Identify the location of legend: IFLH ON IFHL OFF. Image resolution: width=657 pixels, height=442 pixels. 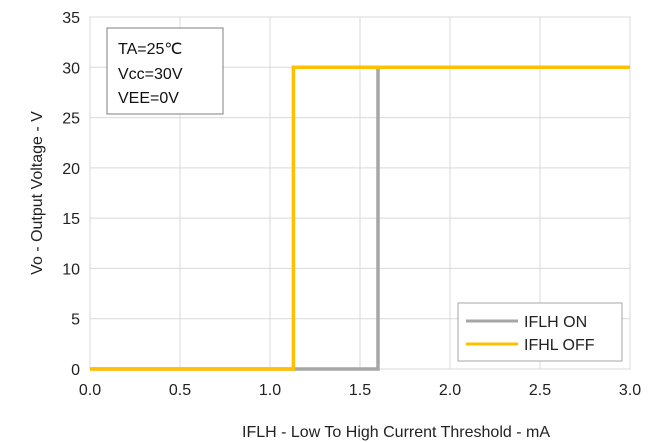
(540, 332).